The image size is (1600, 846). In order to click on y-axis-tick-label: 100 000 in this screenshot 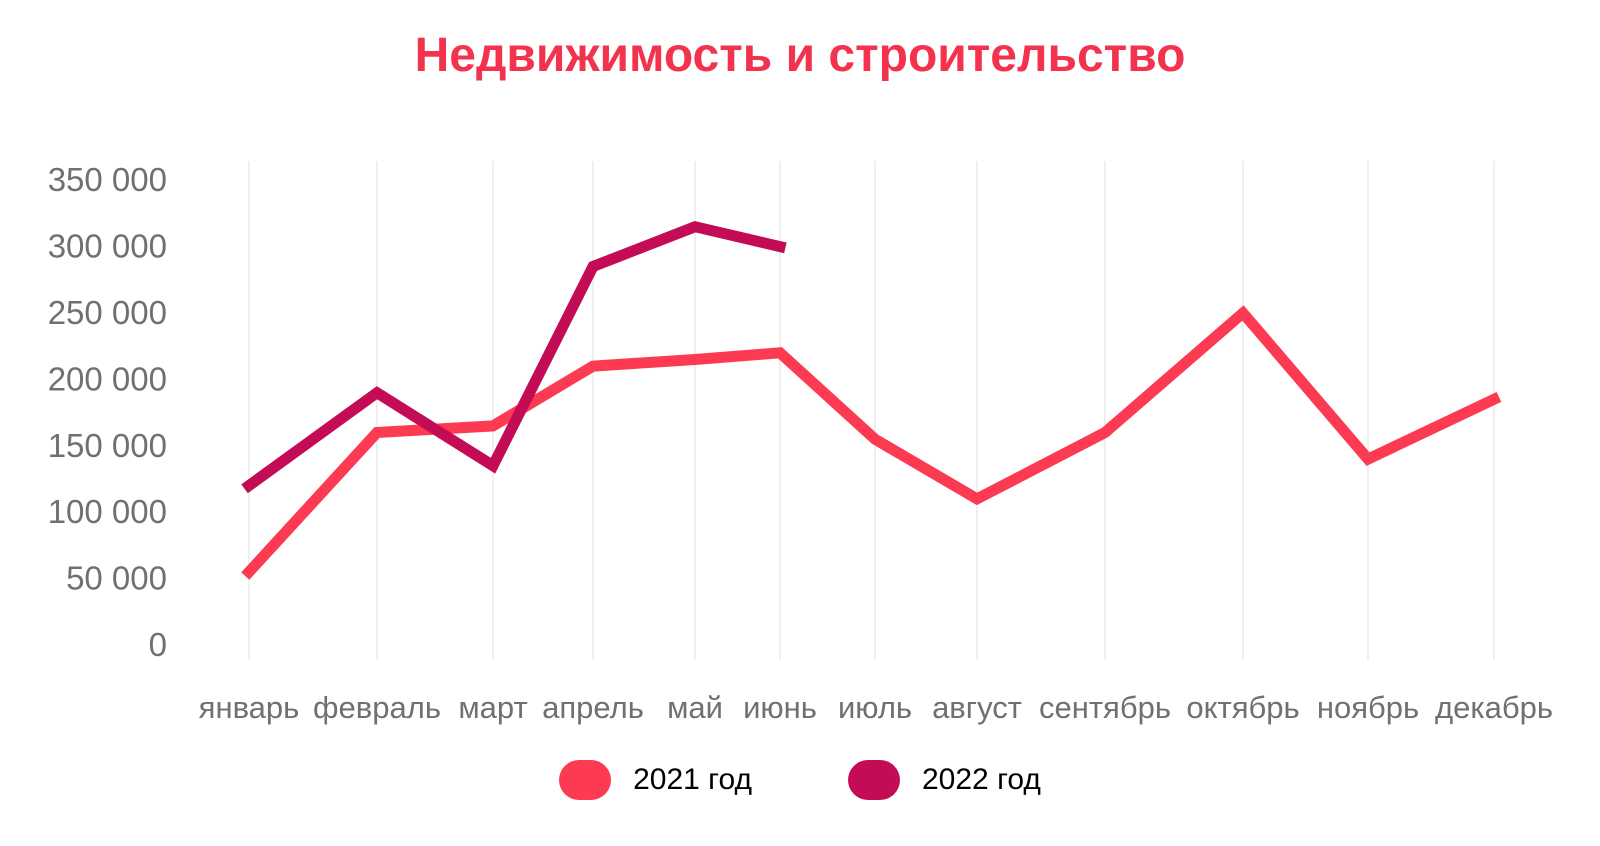, I will do `click(107, 511)`.